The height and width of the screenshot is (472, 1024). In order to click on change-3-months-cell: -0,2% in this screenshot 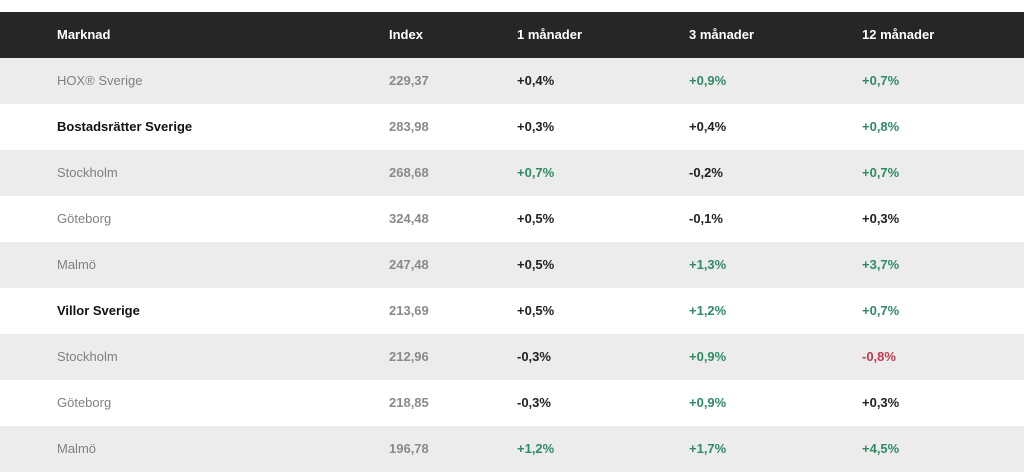, I will do `click(706, 172)`.